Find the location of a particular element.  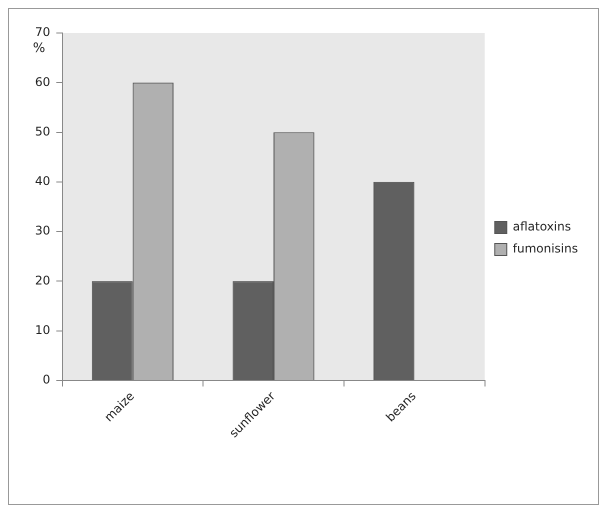

y-tick-label: 70 is located at coordinates (42, 32).